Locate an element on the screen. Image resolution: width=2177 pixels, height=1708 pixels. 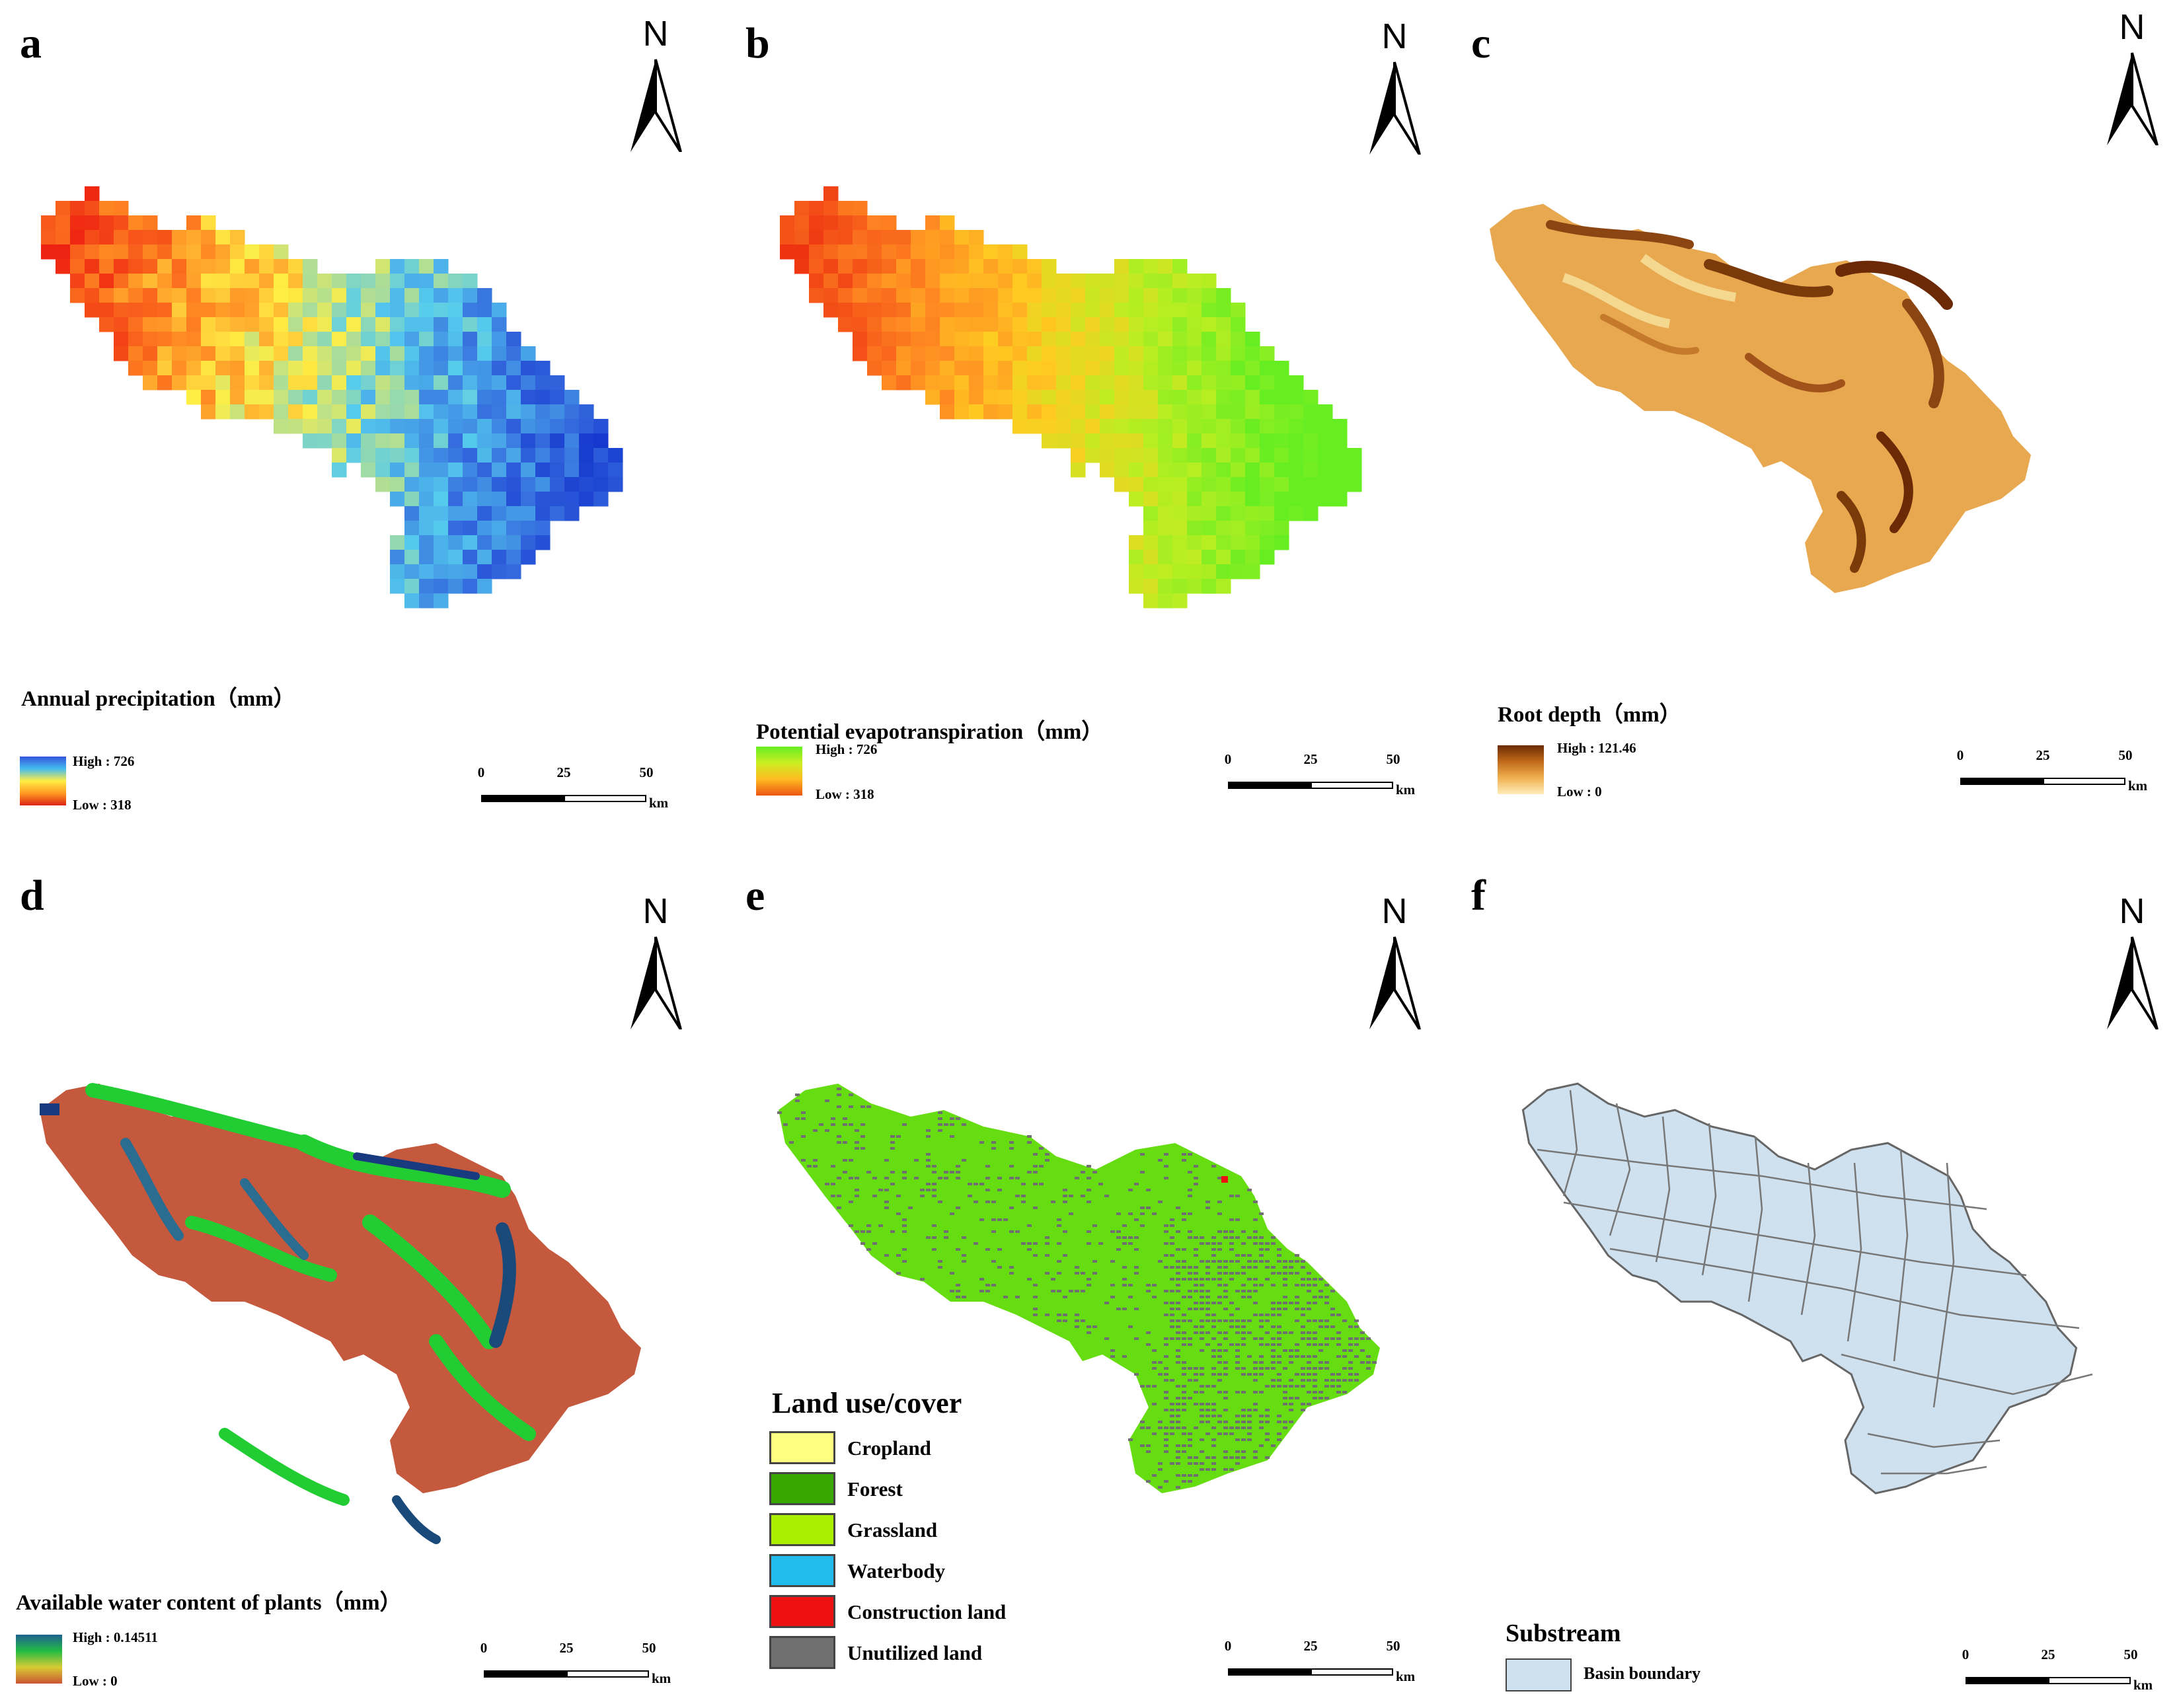
legend-item: Forest is located at coordinates (934, 1489).